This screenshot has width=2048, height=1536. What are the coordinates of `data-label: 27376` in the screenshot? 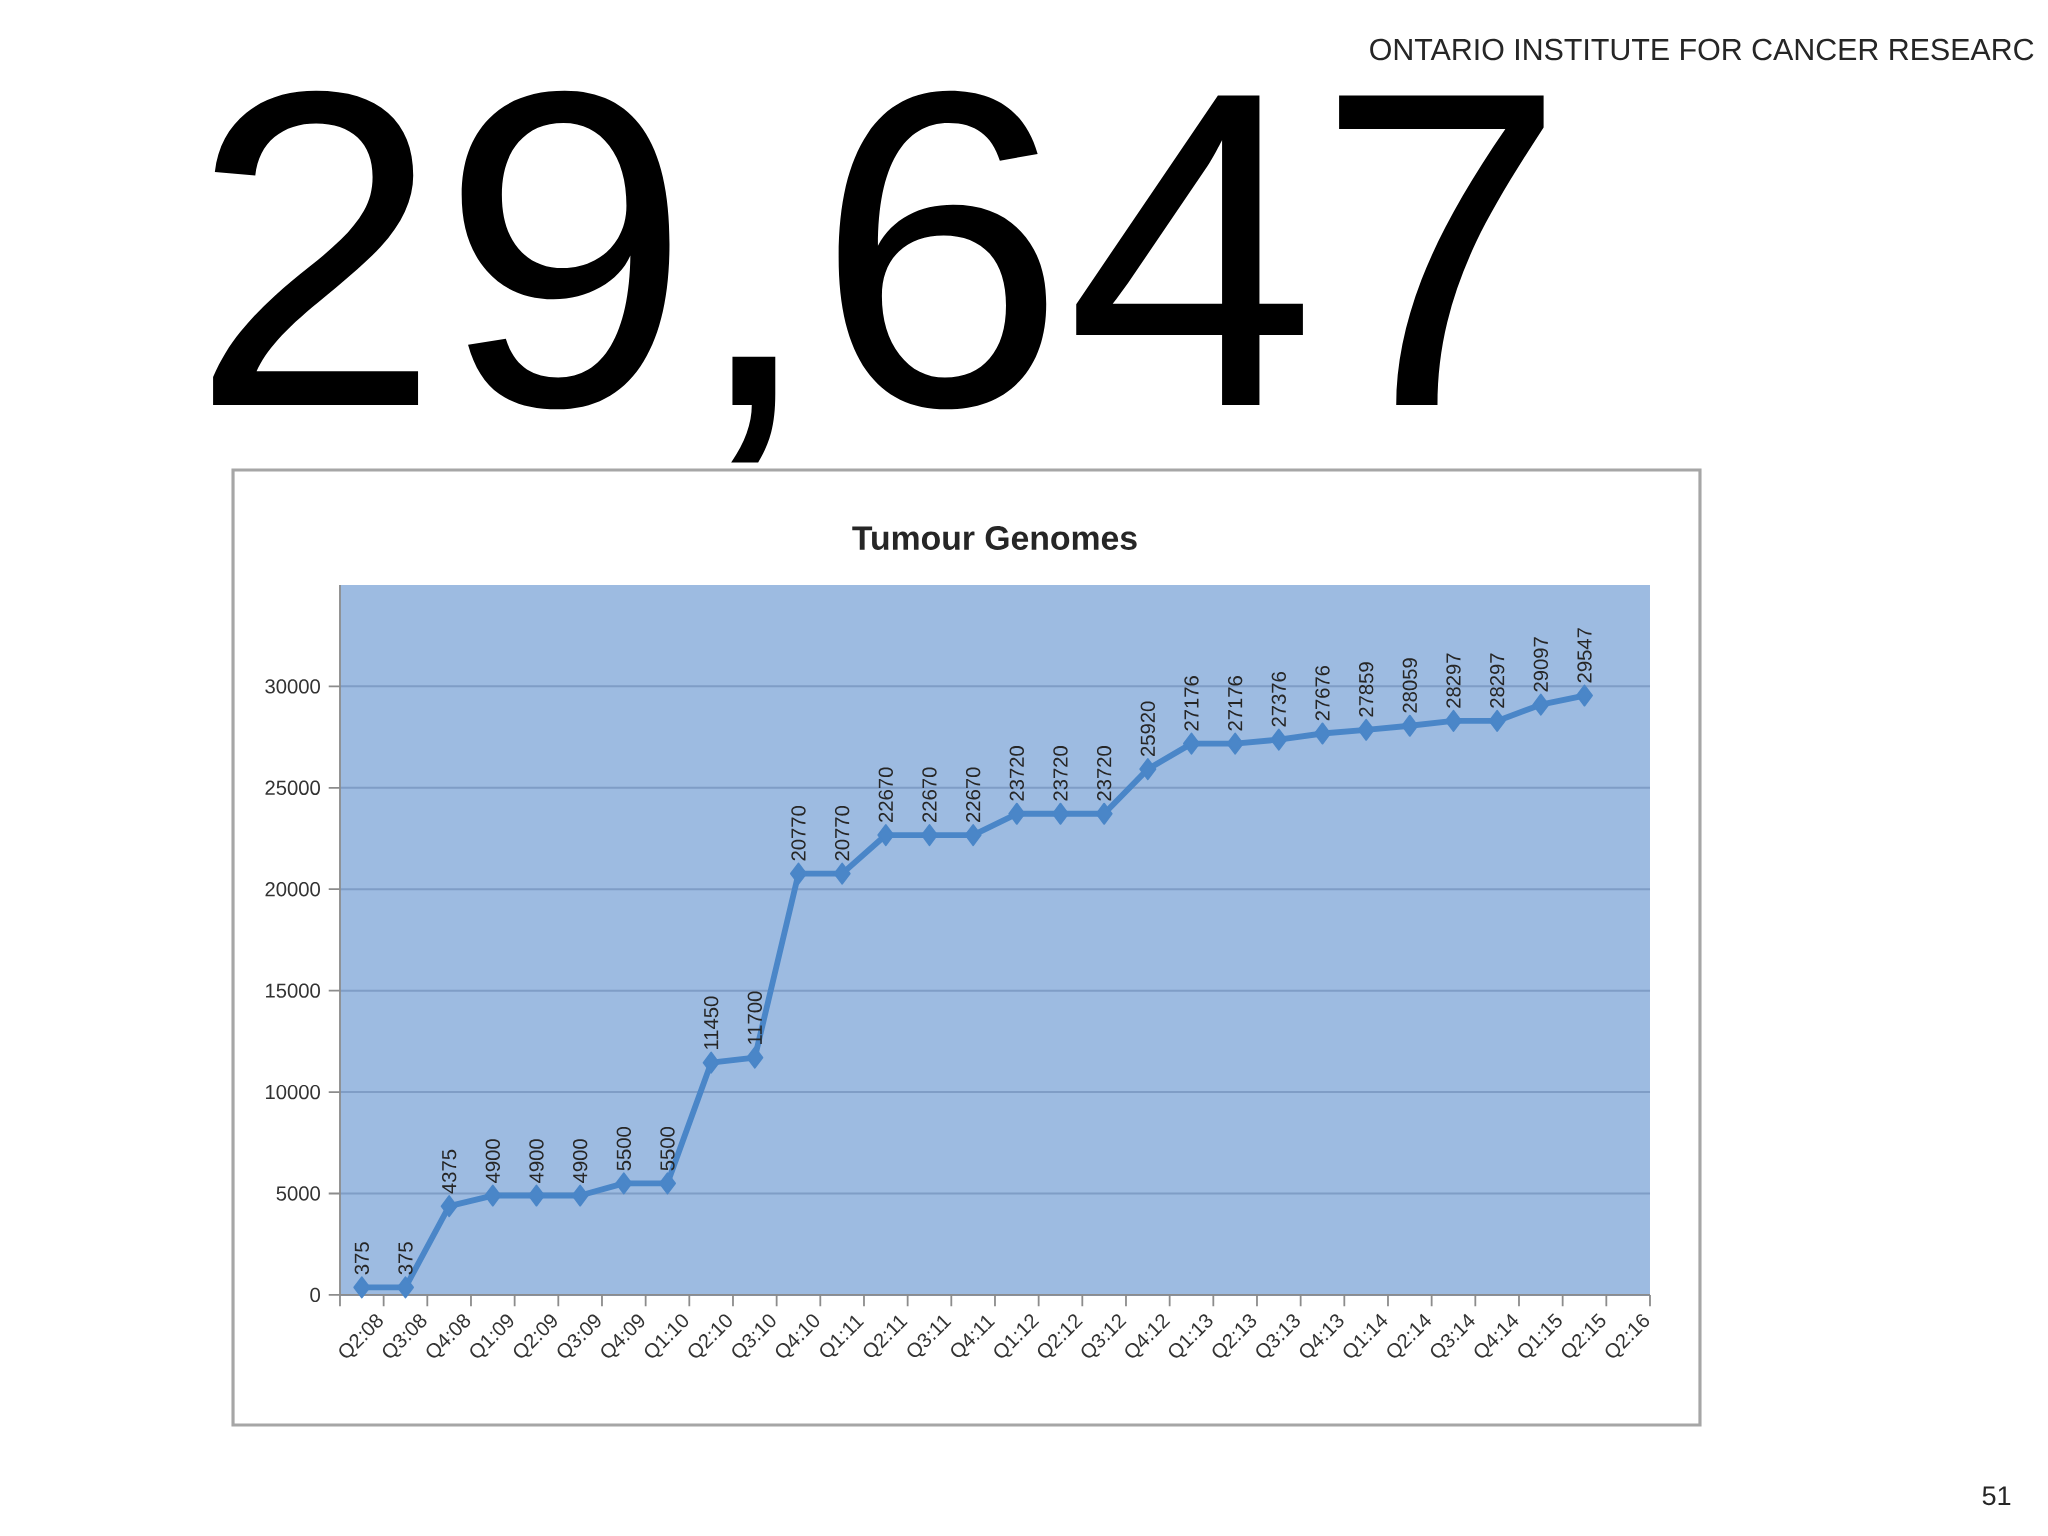 It's located at (1278, 699).